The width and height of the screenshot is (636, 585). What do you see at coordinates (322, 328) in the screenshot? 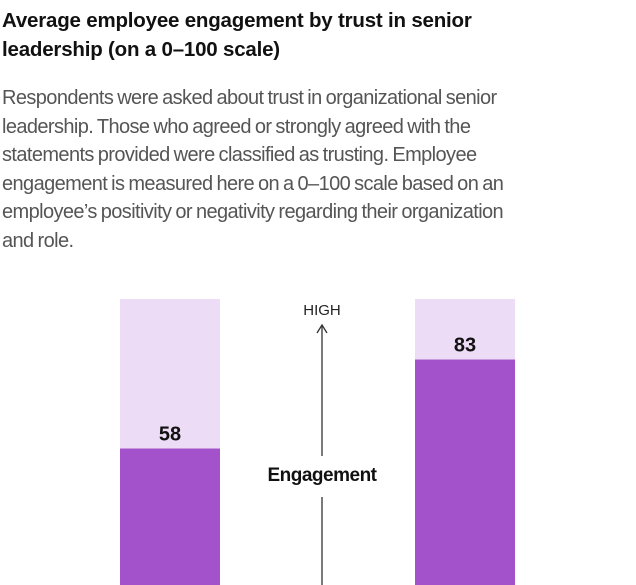
I see `arrow-up-icon` at bounding box center [322, 328].